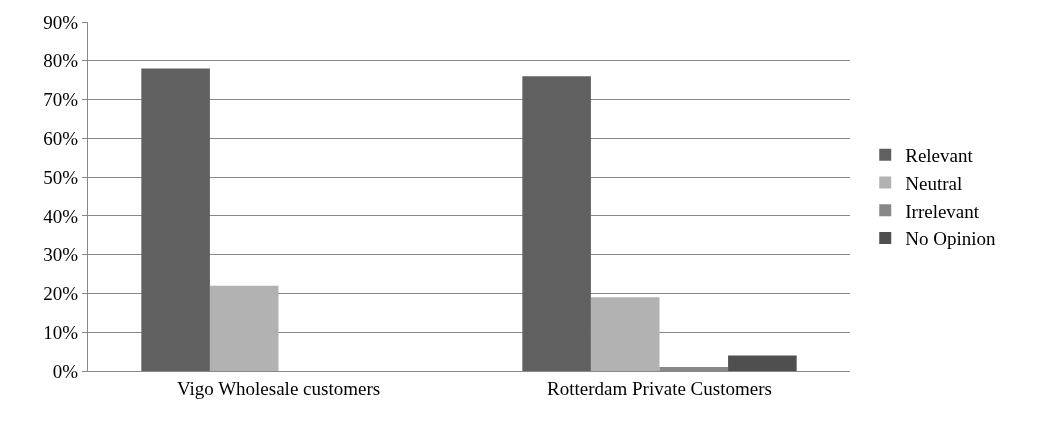 The height and width of the screenshot is (421, 1050). I want to click on y-tick-label: 0%, so click(65, 371).